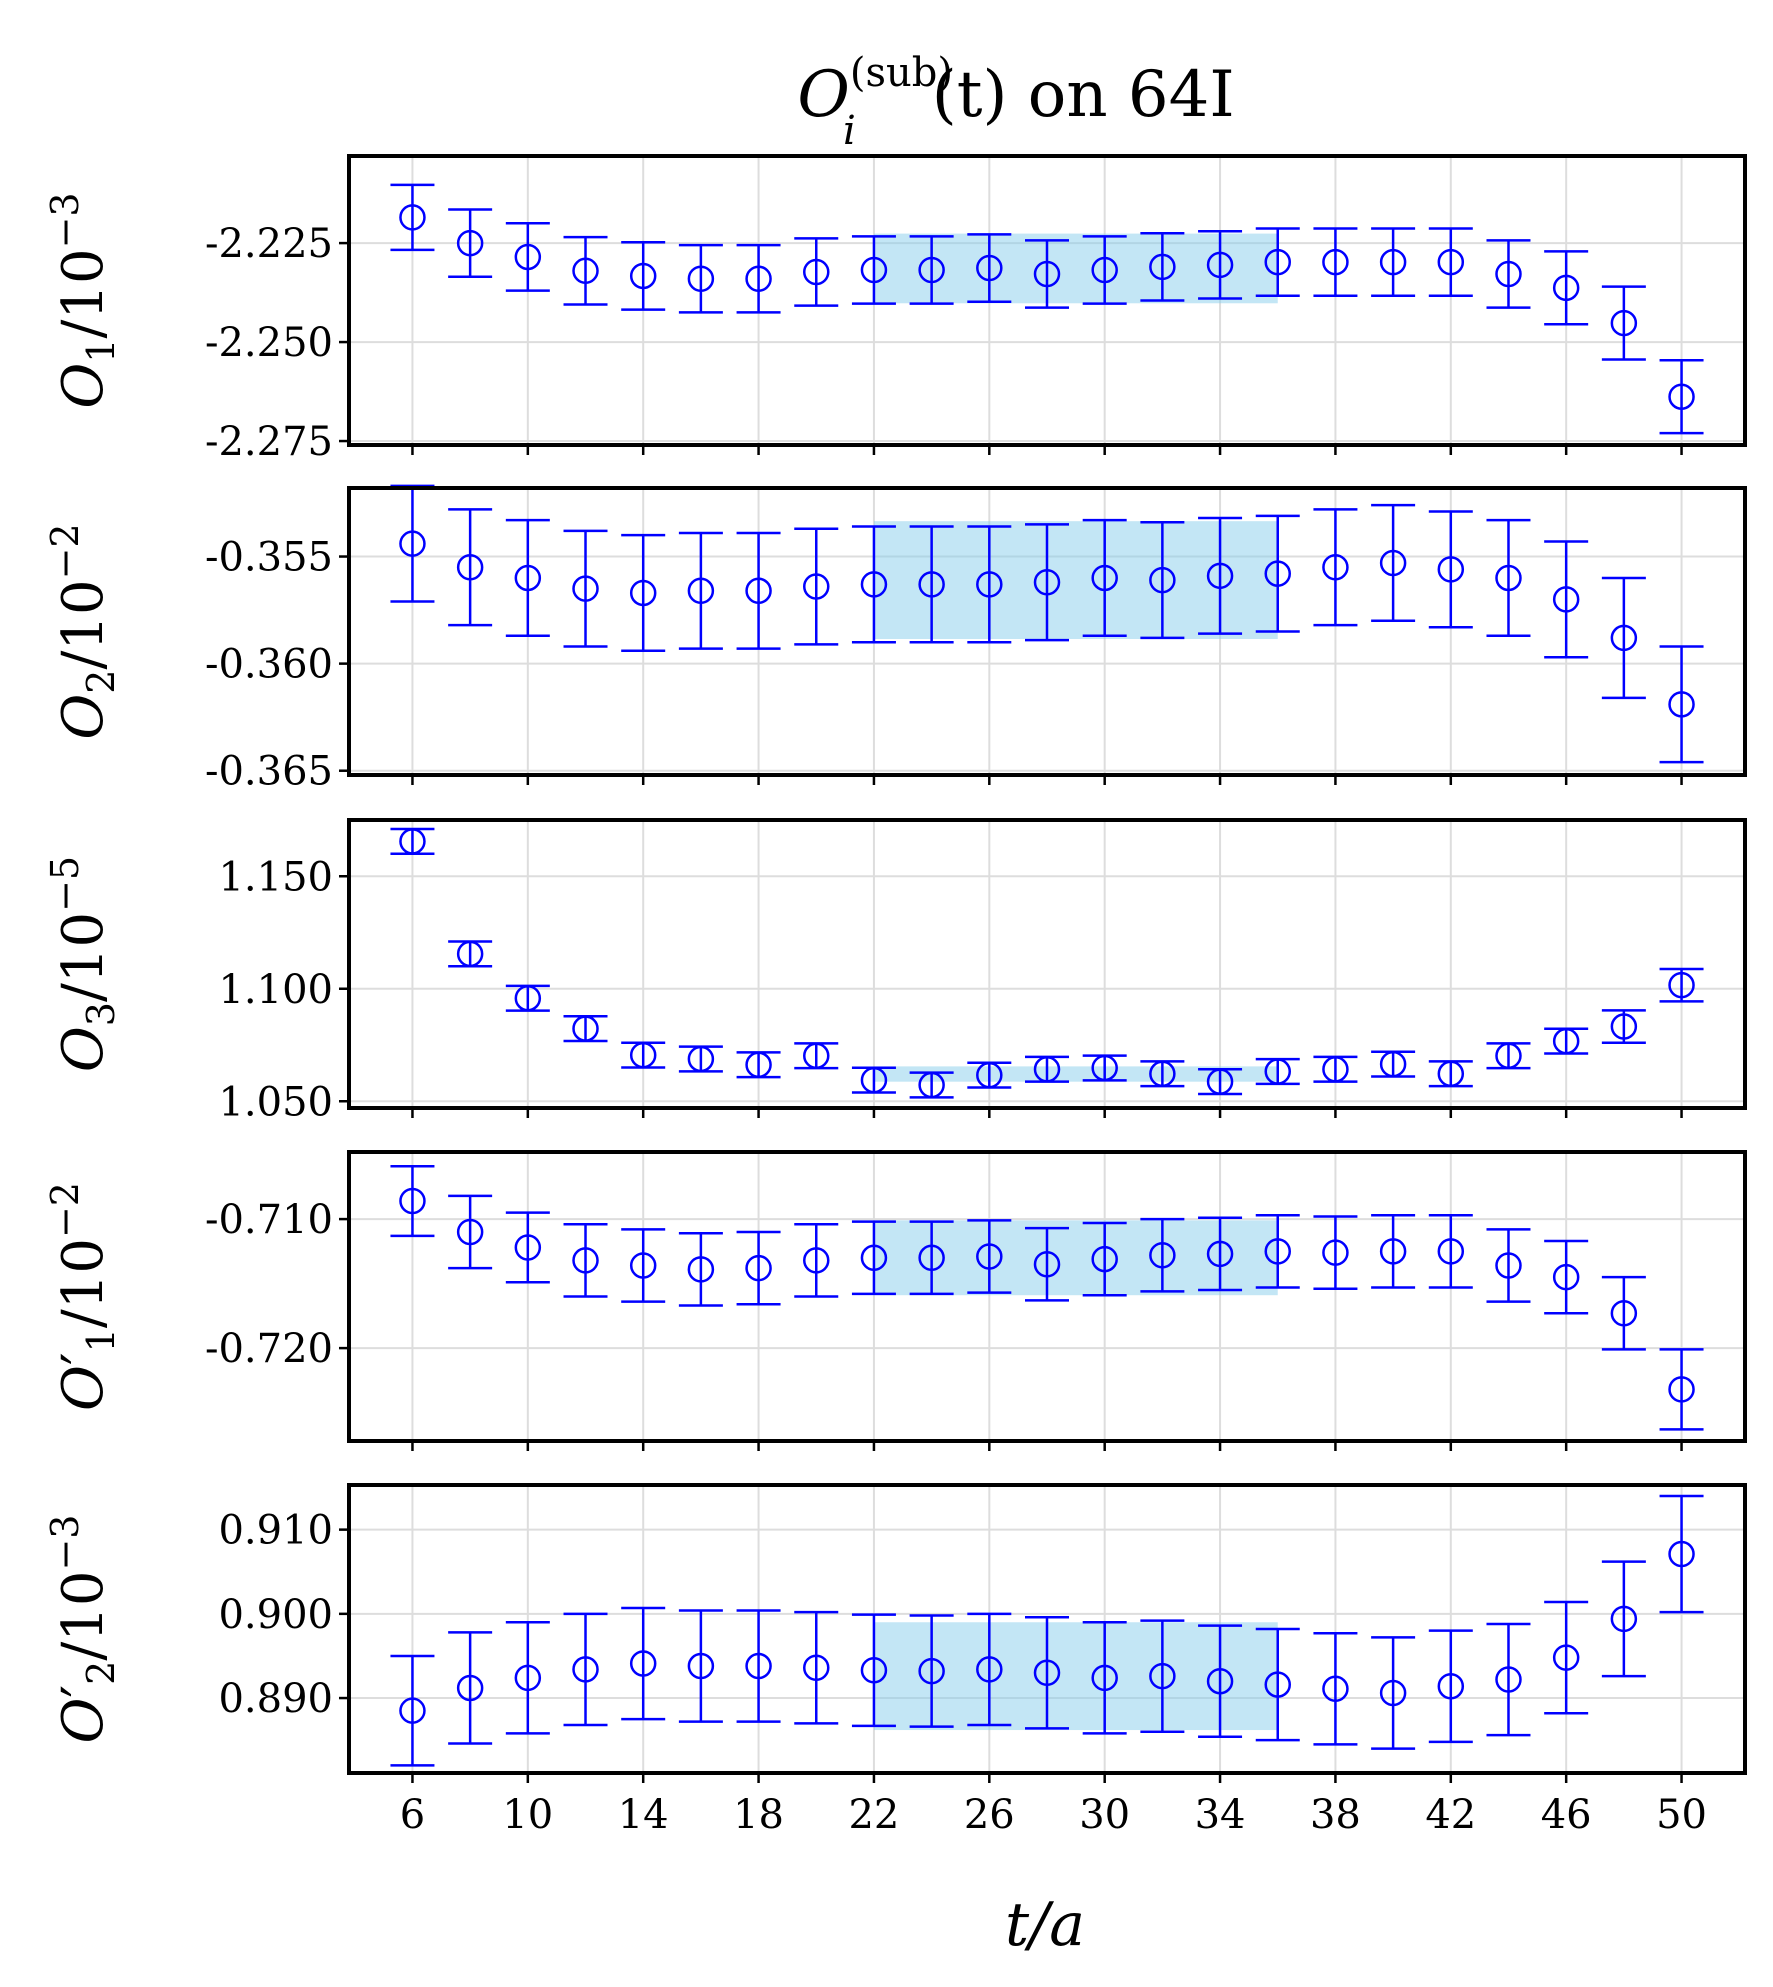 The width and height of the screenshot is (1773, 1987). I want to click on ylabel-exponent: −2, so click(65, 551).